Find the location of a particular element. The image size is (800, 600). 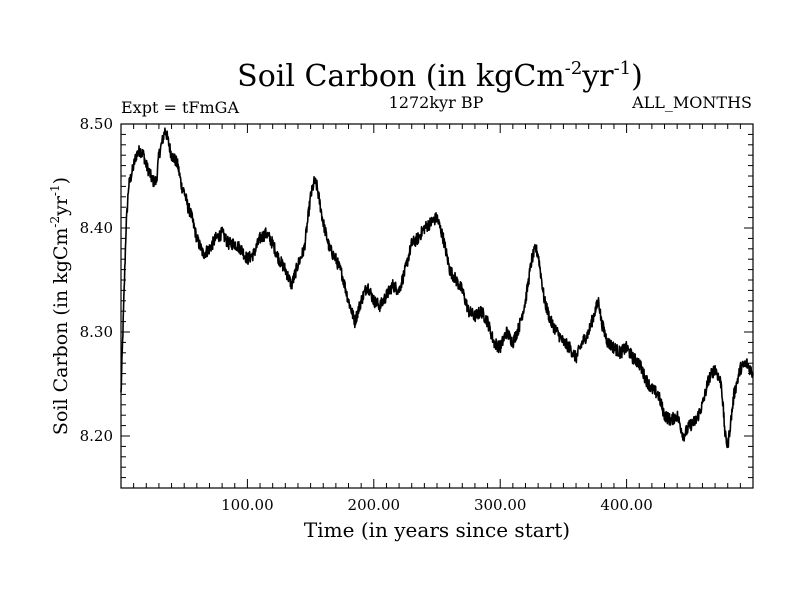

y-axis-label-close: ) is located at coordinates (61, 180).